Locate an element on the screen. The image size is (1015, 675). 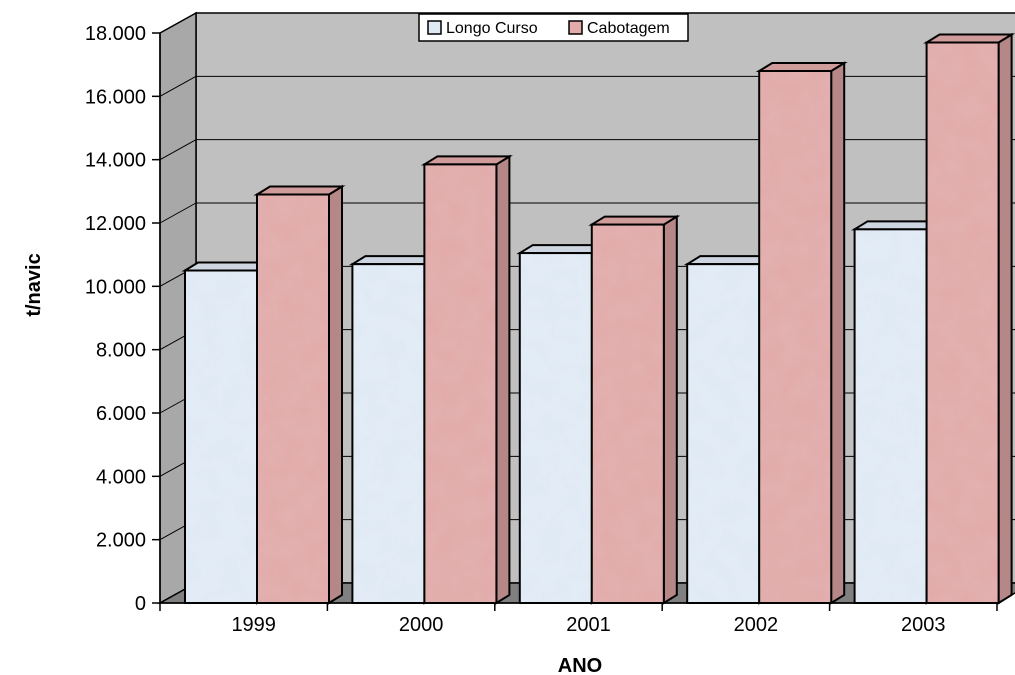
y-tick-label: 2.000 is located at coordinates (121, 541).